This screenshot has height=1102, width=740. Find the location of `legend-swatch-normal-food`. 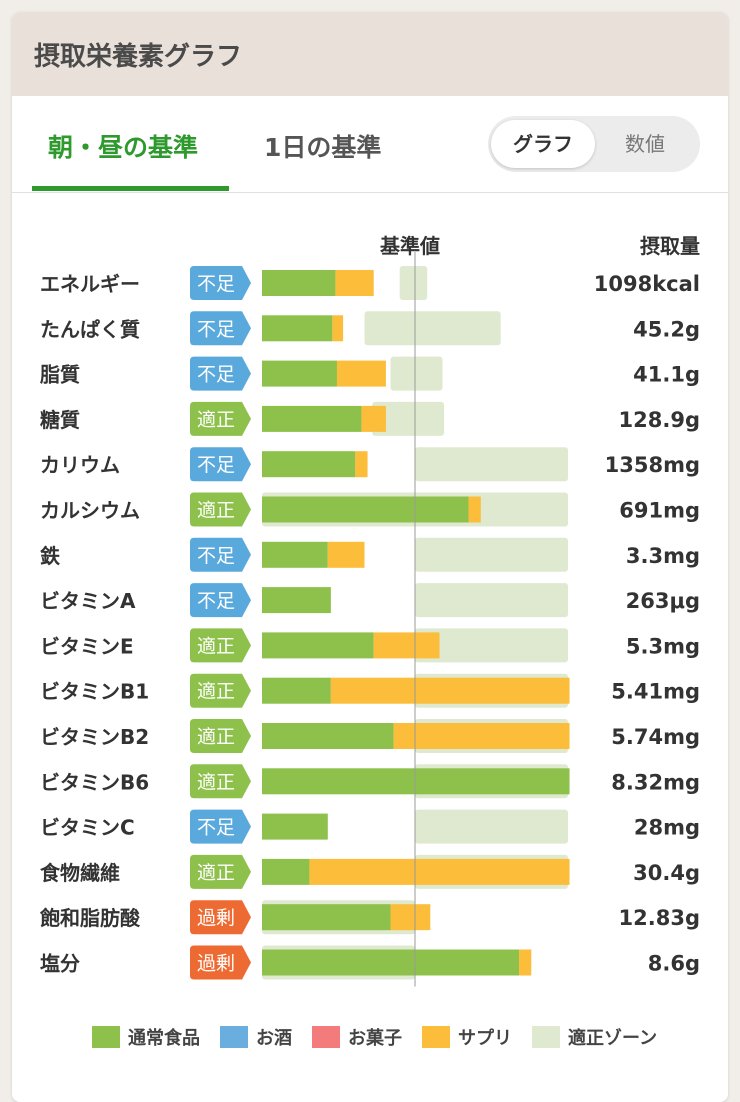

legend-swatch-normal-food is located at coordinates (106, 1037).